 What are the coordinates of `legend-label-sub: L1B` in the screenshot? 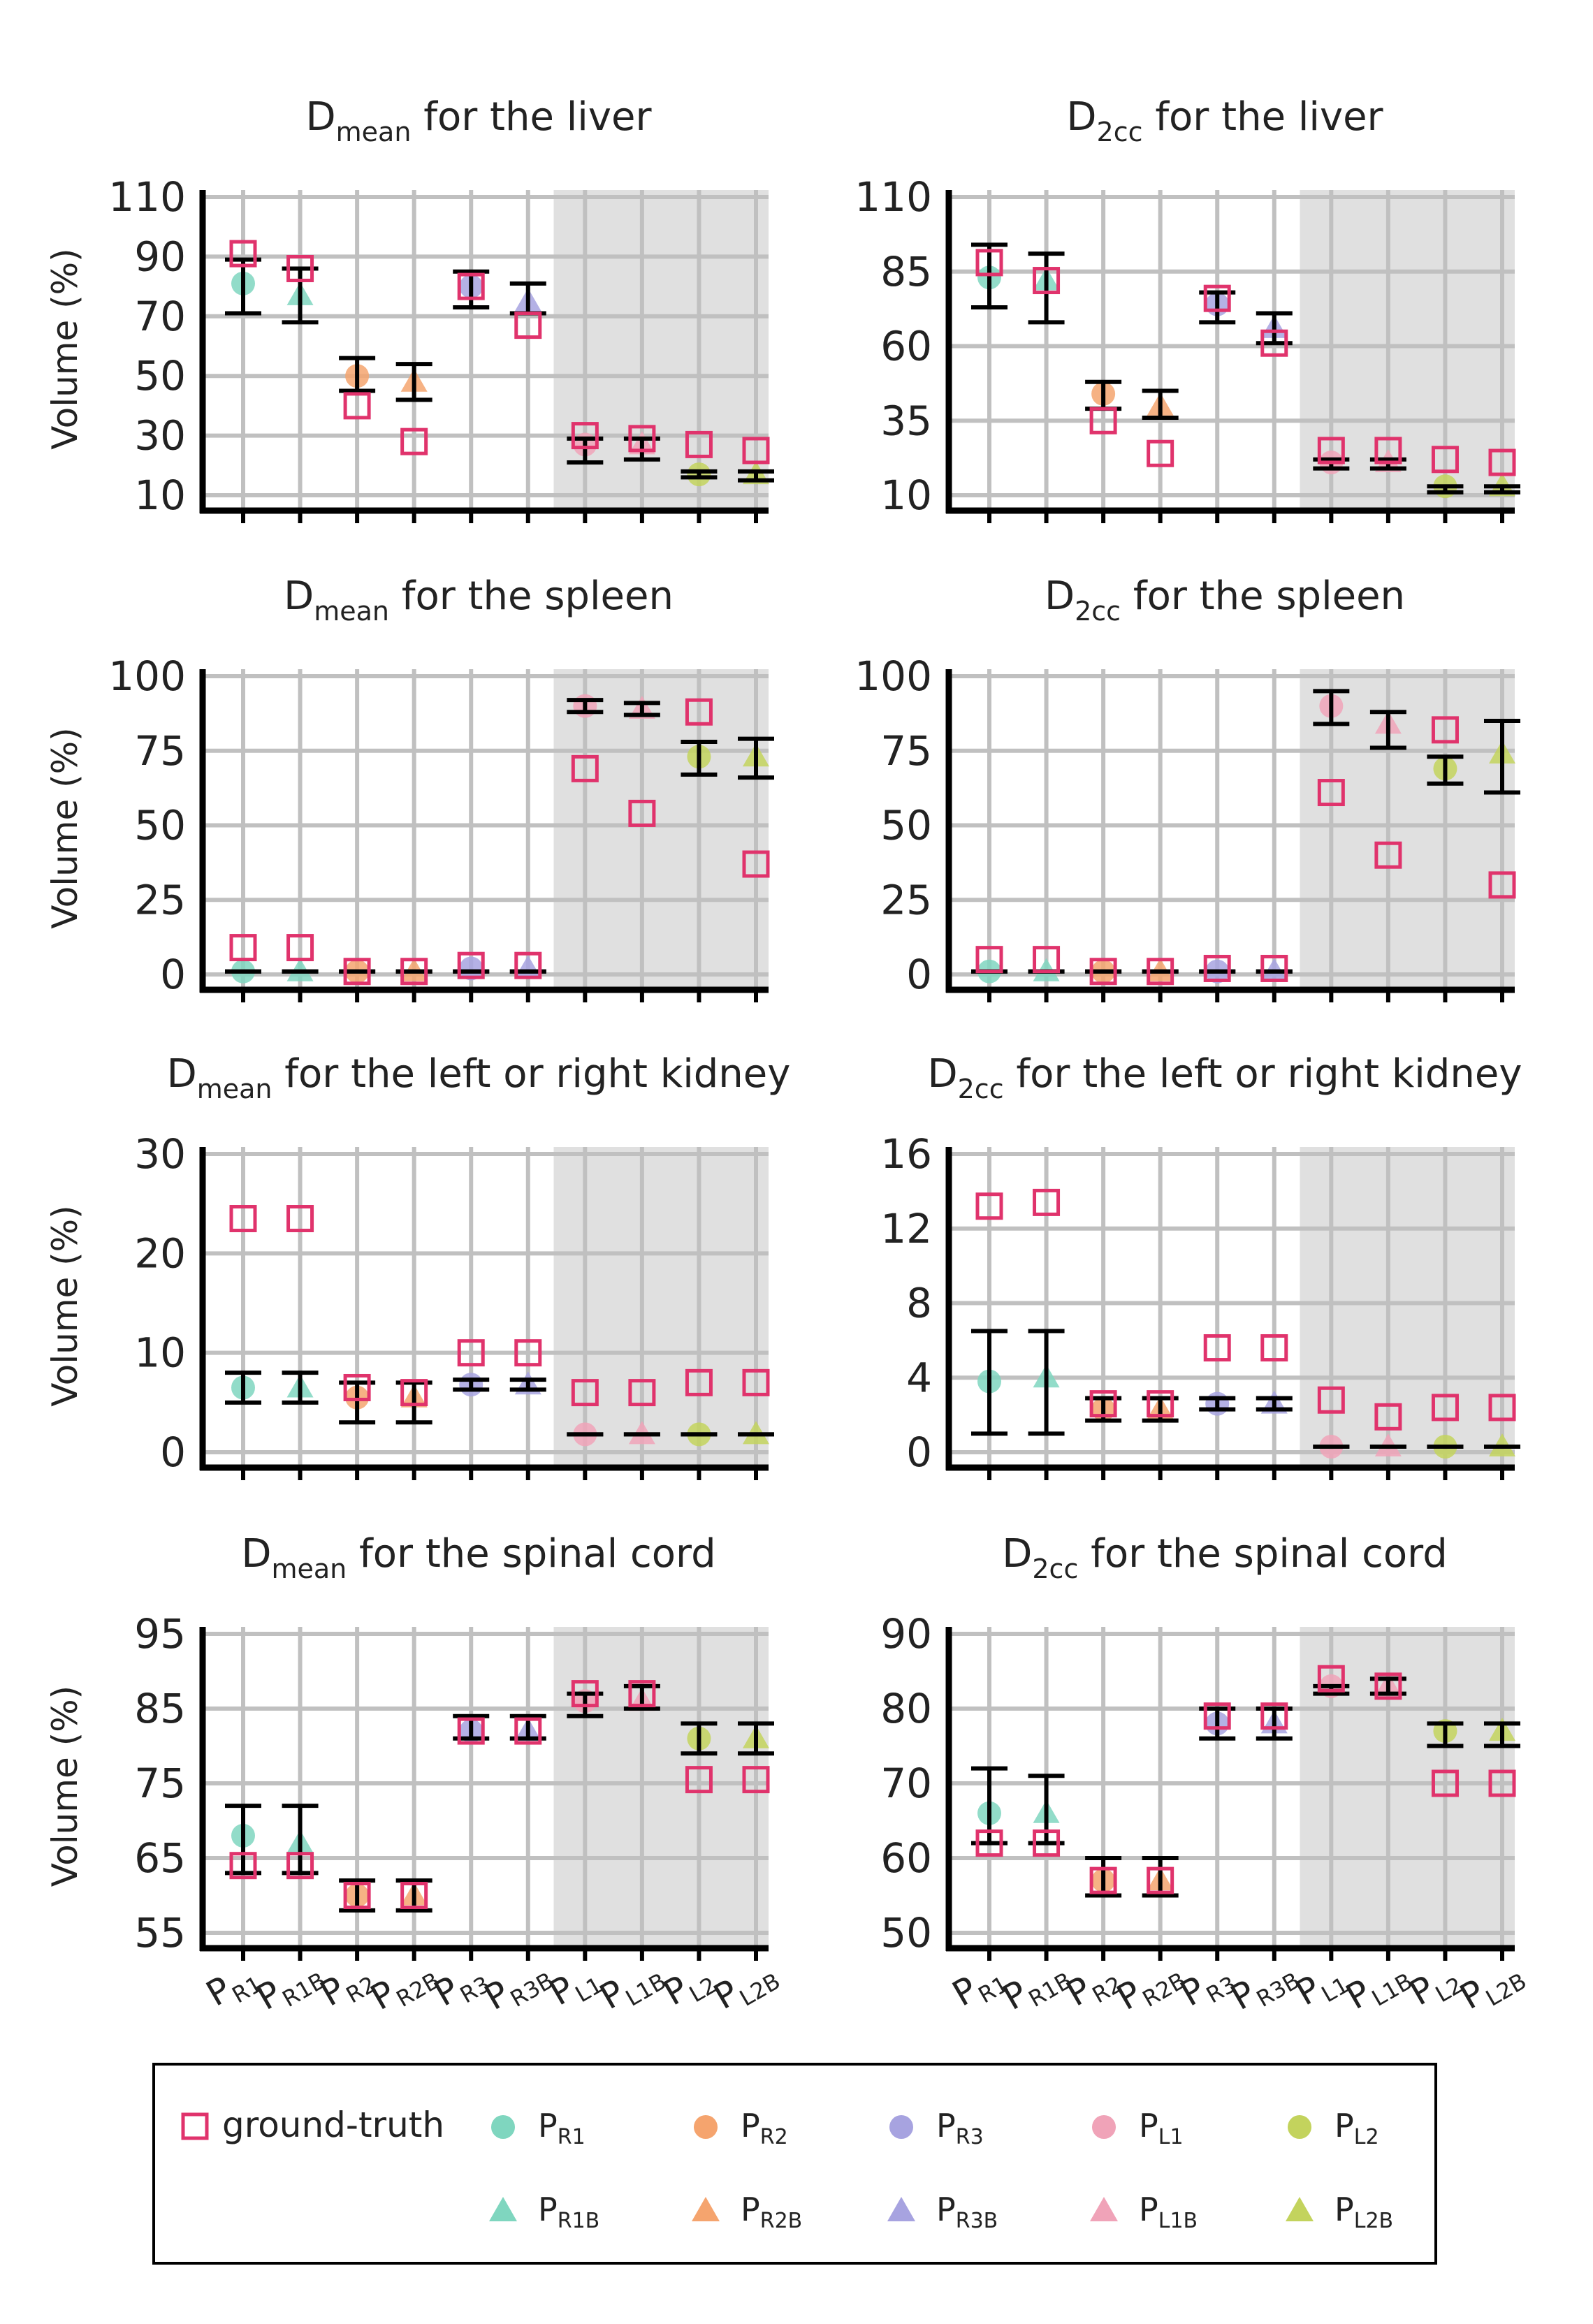 It's located at (1178, 2221).